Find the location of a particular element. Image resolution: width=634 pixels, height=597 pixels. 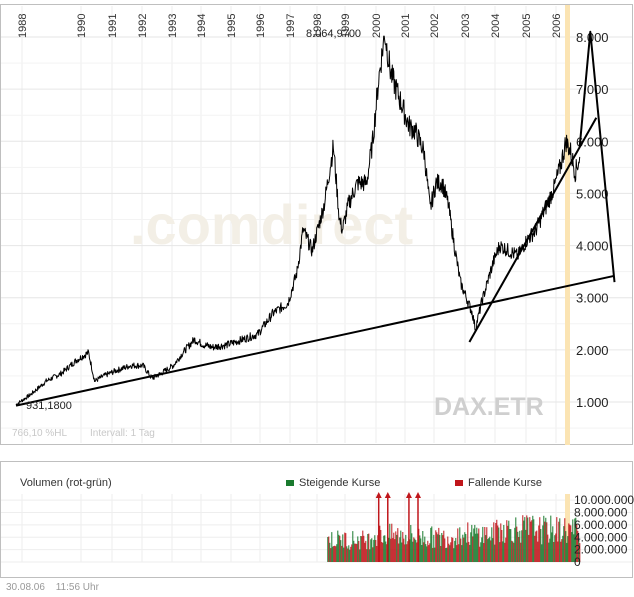

year-label: 1994 is located at coordinates (202, 26).